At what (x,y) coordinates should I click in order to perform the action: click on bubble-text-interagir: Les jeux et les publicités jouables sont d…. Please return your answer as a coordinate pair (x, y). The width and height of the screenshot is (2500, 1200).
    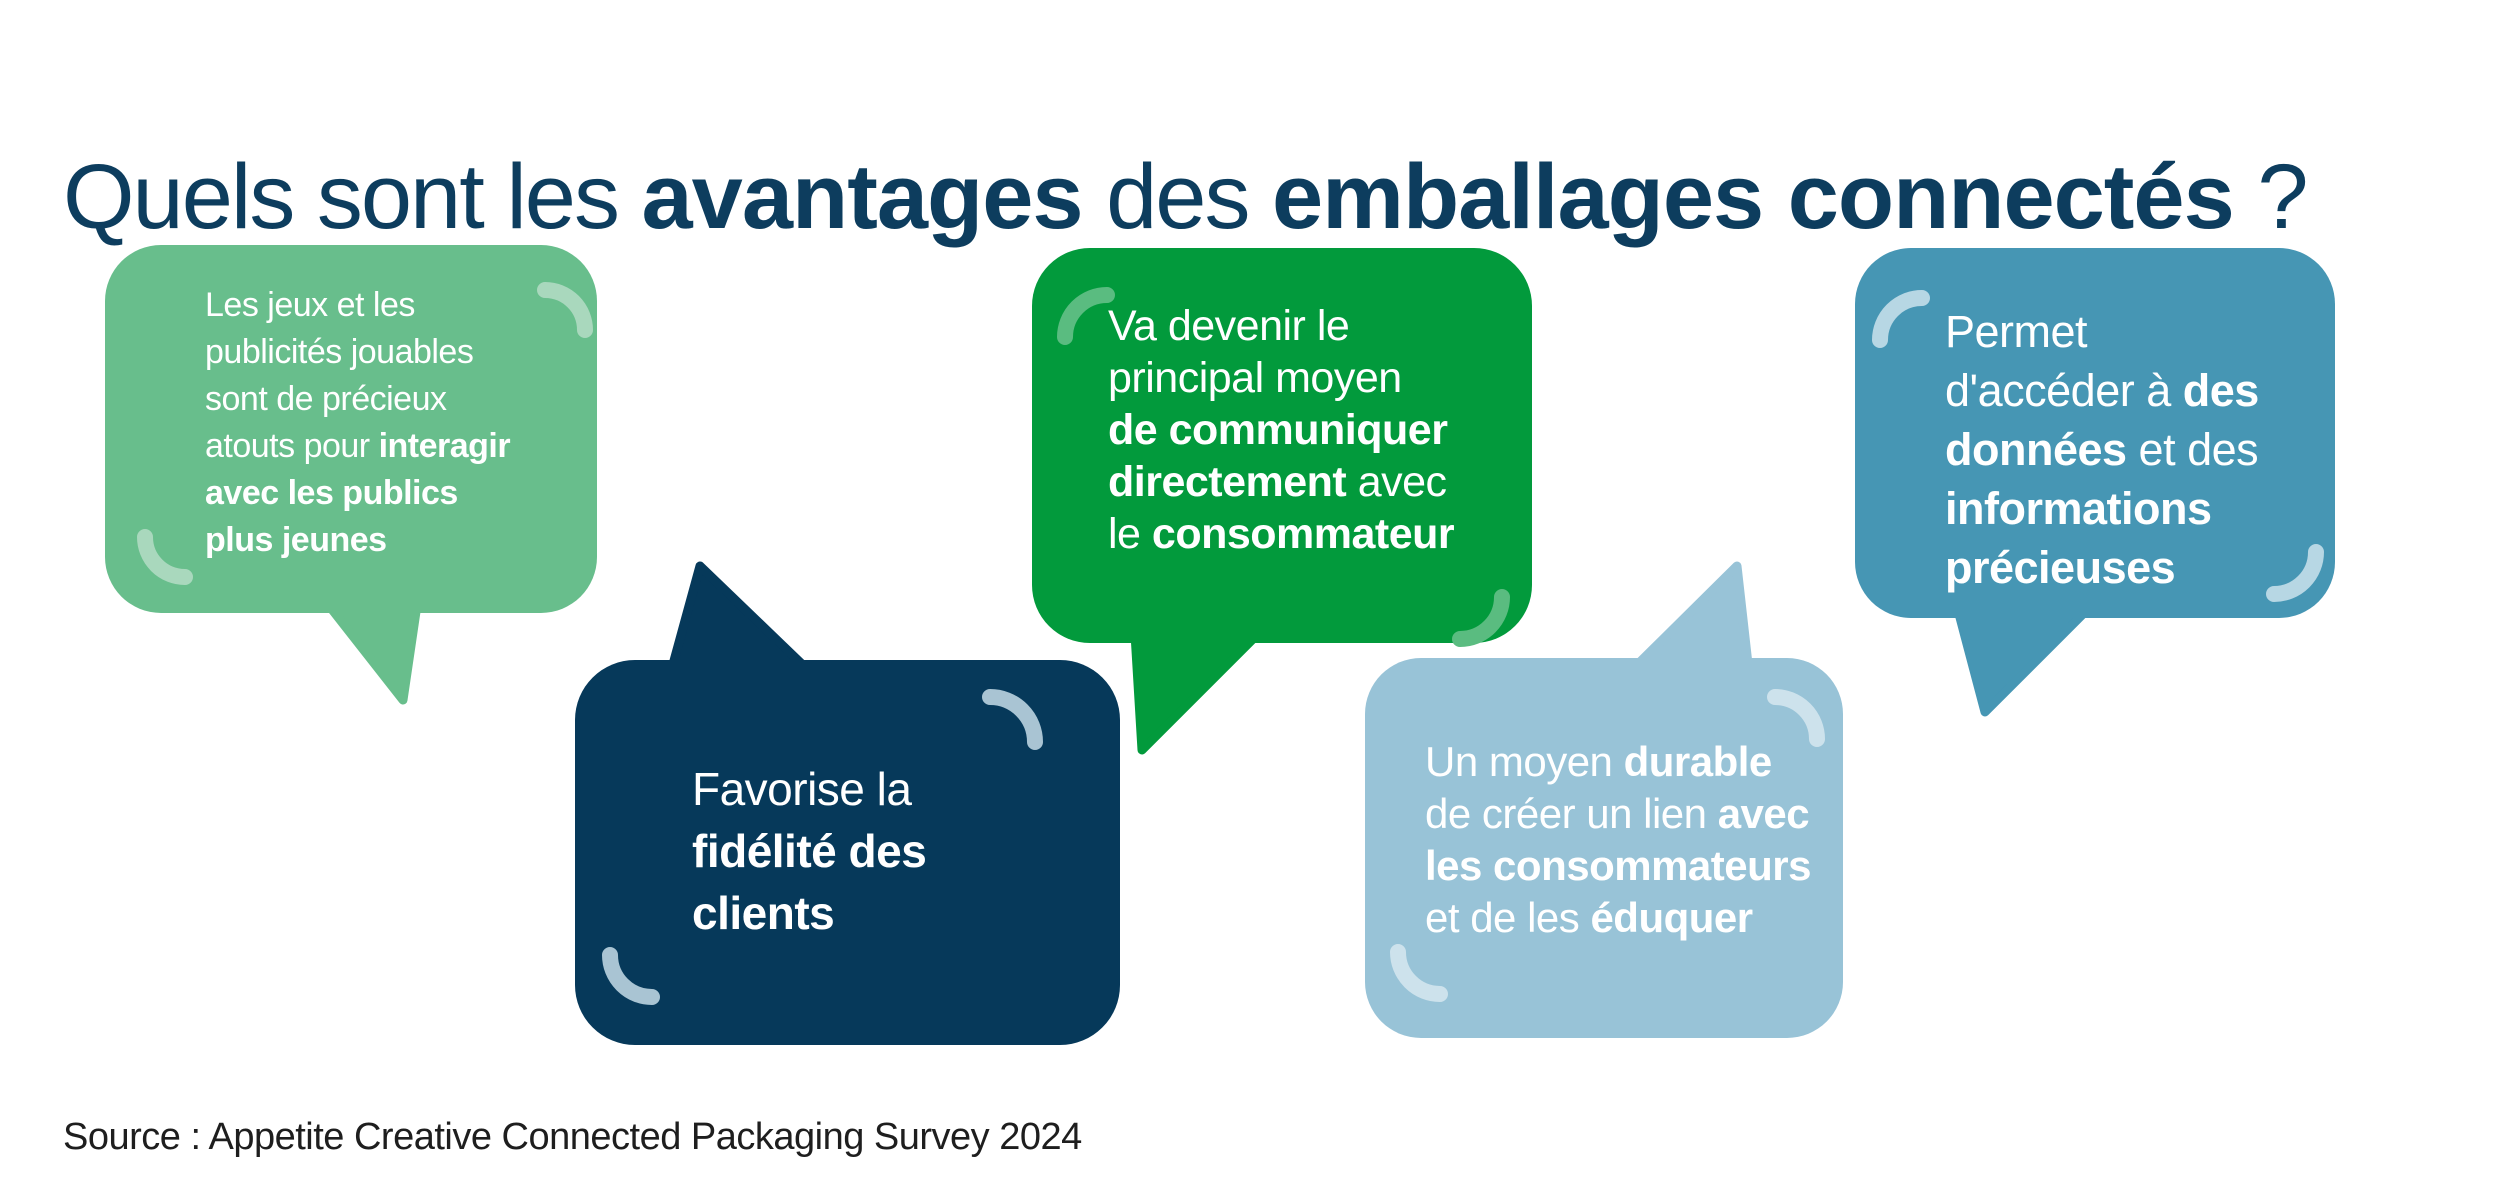
    Looking at the image, I should click on (358, 422).